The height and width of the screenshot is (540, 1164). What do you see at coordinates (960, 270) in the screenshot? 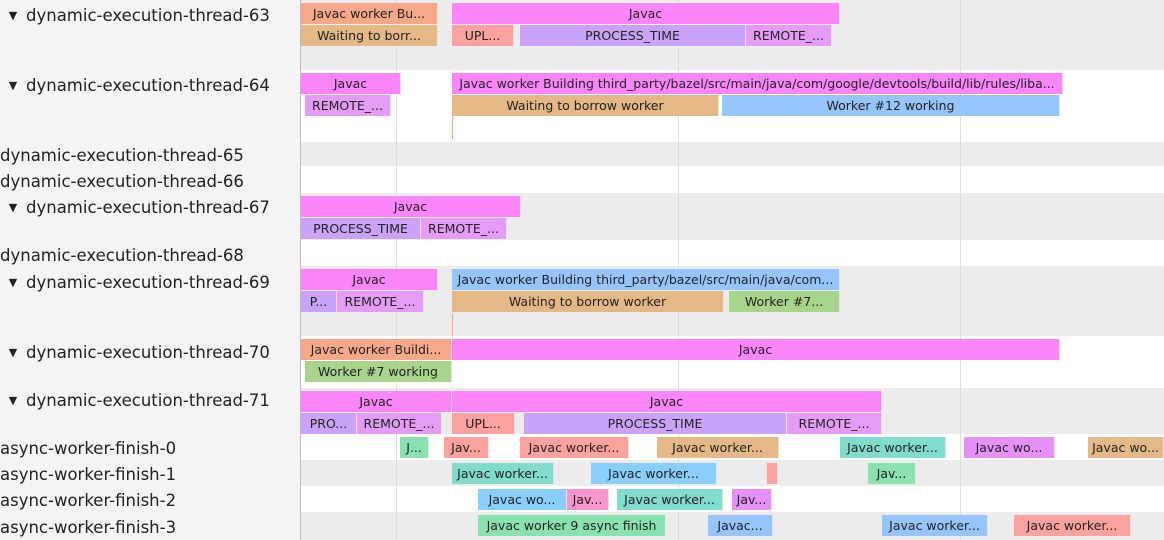
I see `gridline` at bounding box center [960, 270].